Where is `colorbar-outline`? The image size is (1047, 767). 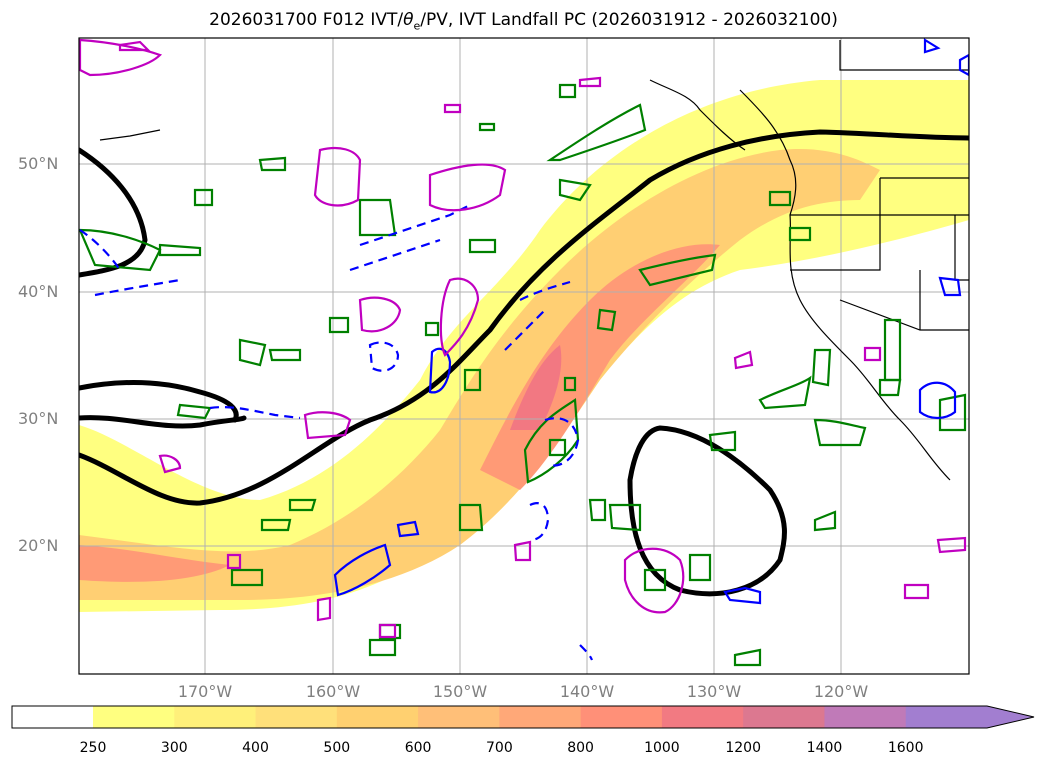 colorbar-outline is located at coordinates (523, 717).